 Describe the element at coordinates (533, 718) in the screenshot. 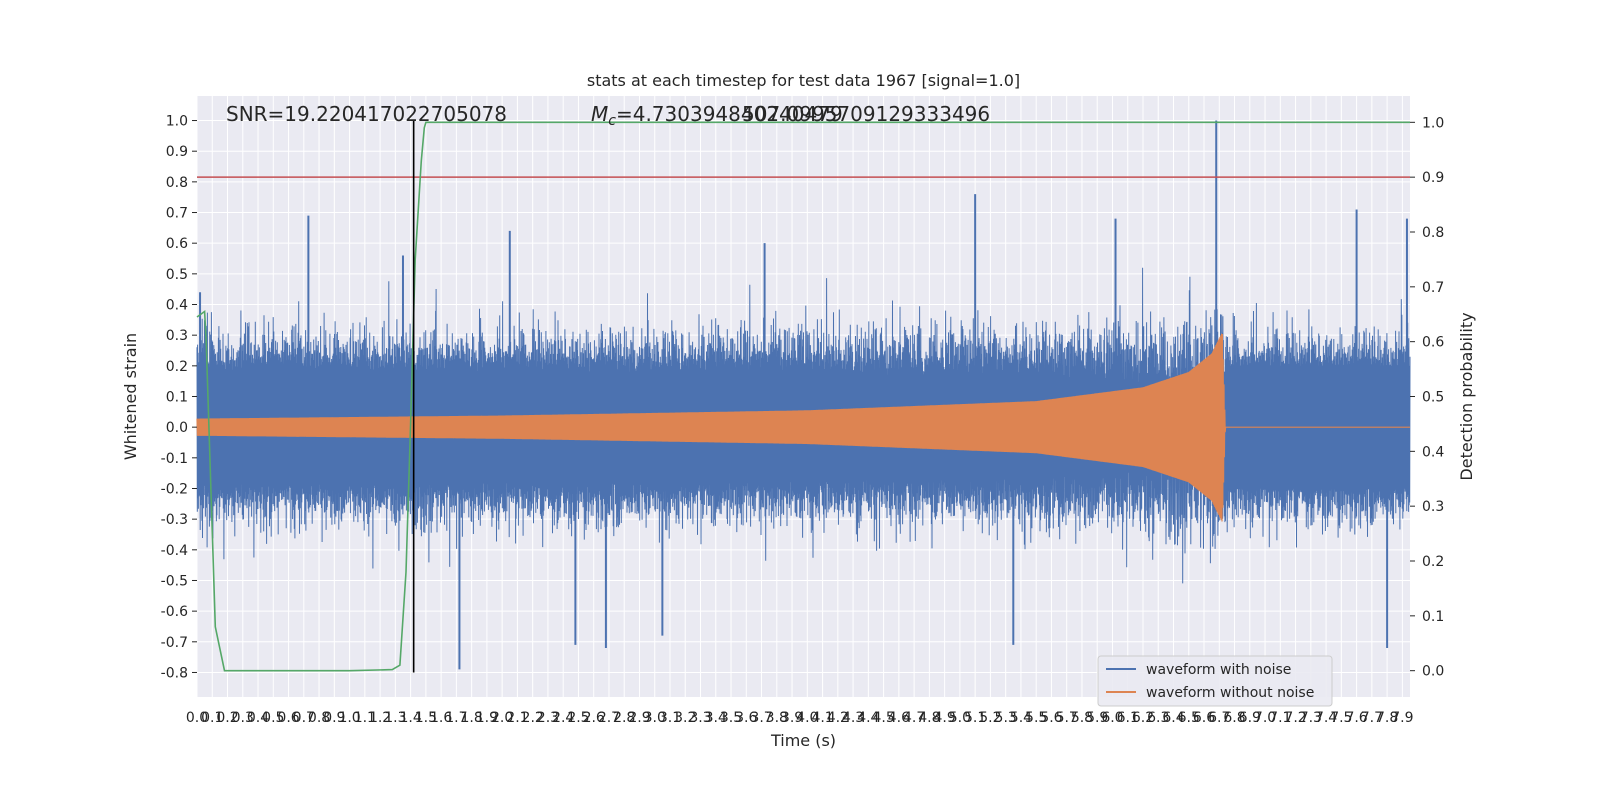

I see `x-tick-label: 2.2` at that location.